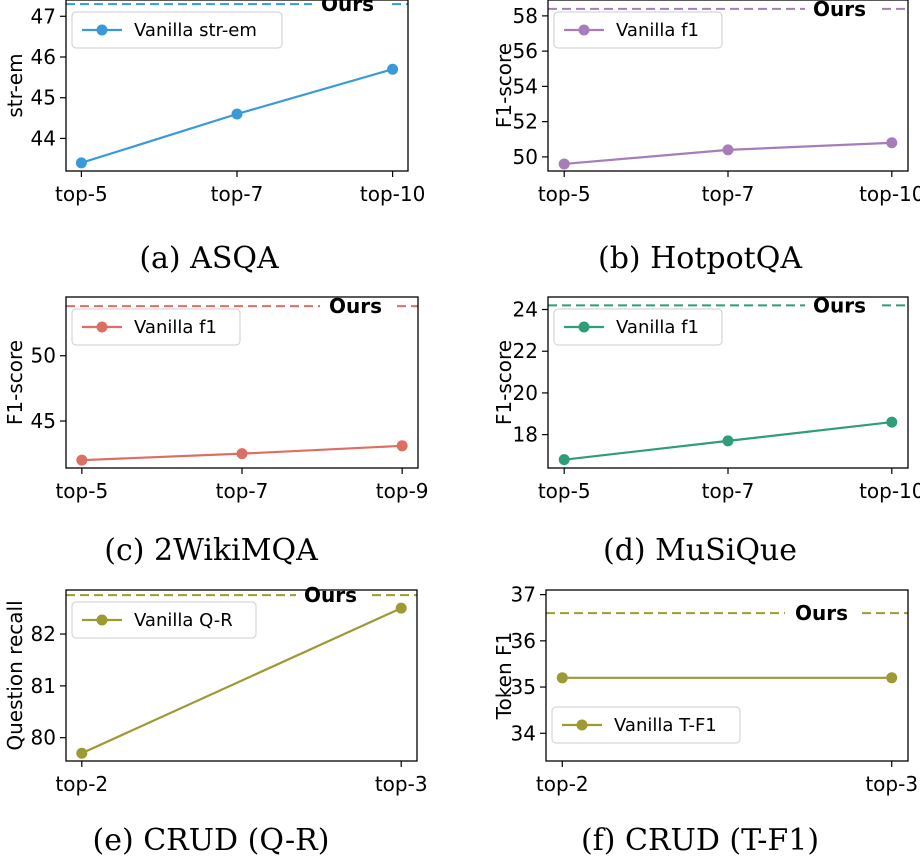 This screenshot has width=920, height=861. Describe the element at coordinates (525, 351) in the screenshot. I see `y-tick-label: 22` at that location.